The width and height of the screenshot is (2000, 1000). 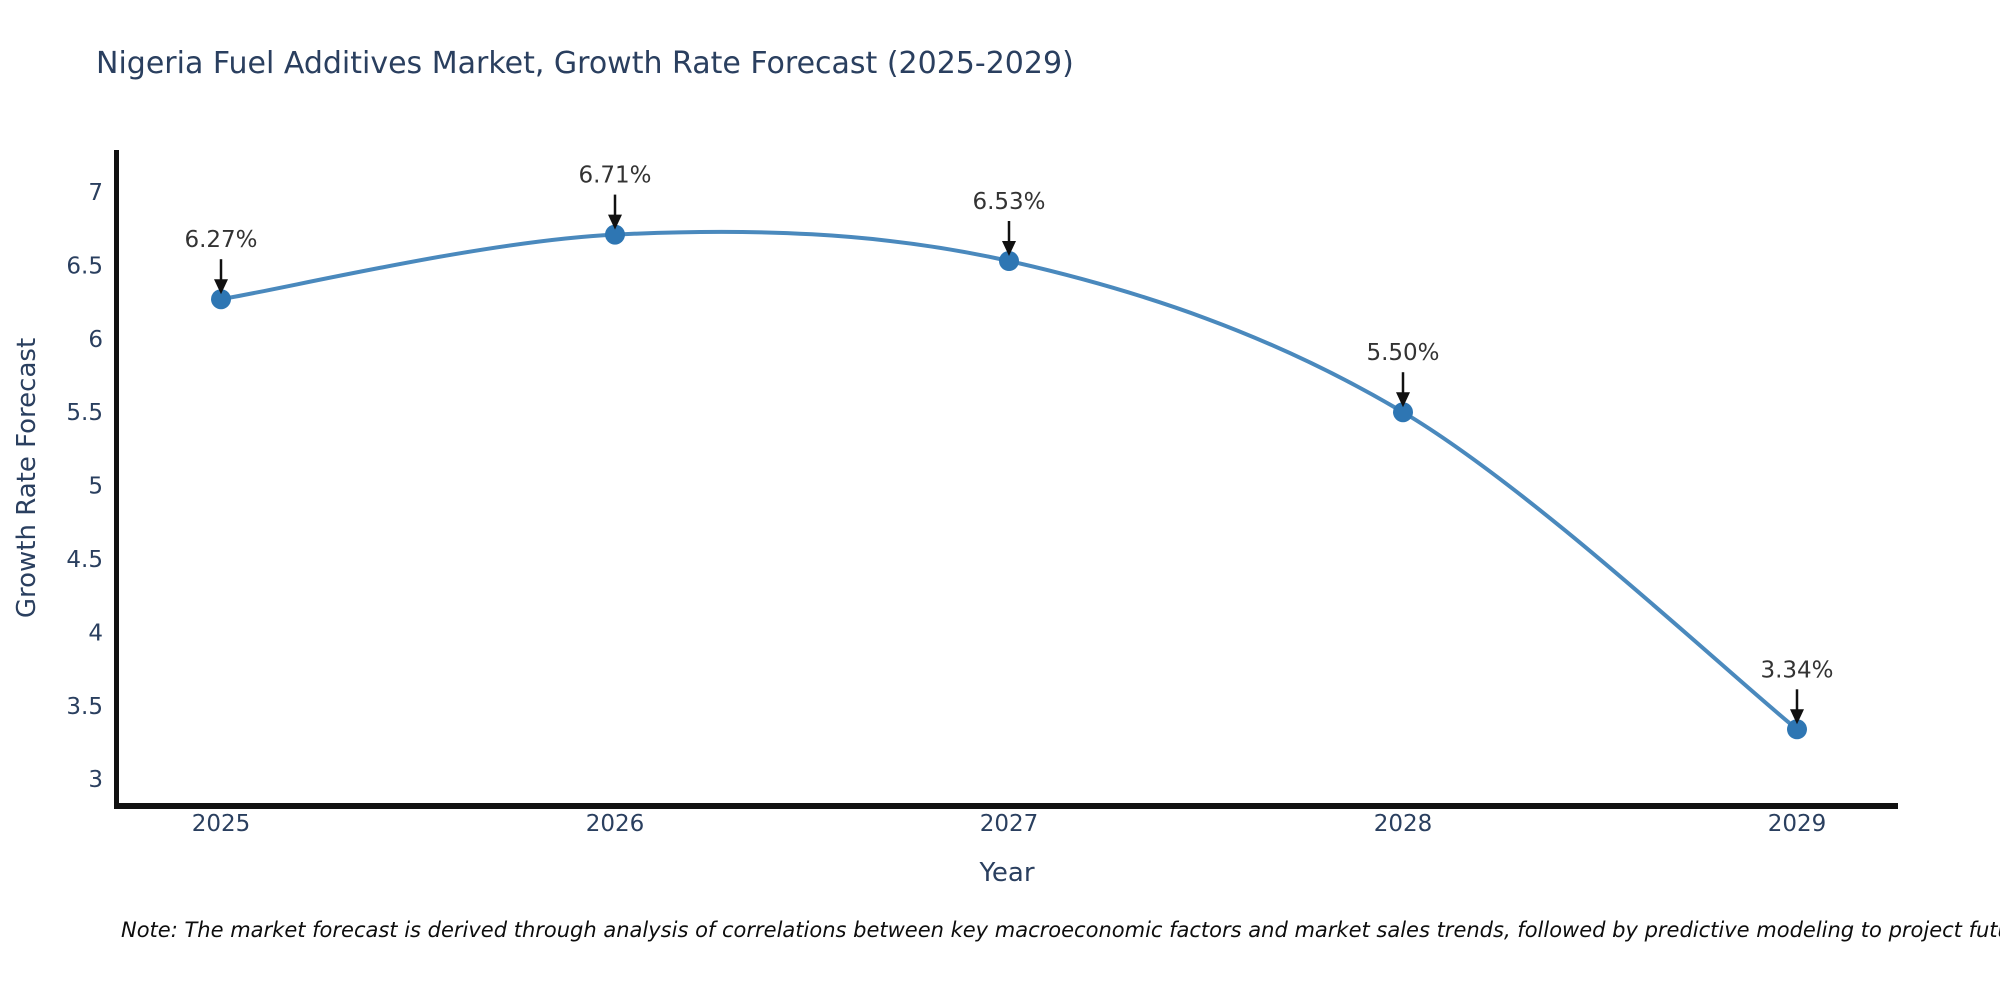 What do you see at coordinates (220, 240) in the screenshot?
I see `annotation-label: 6.27%` at bounding box center [220, 240].